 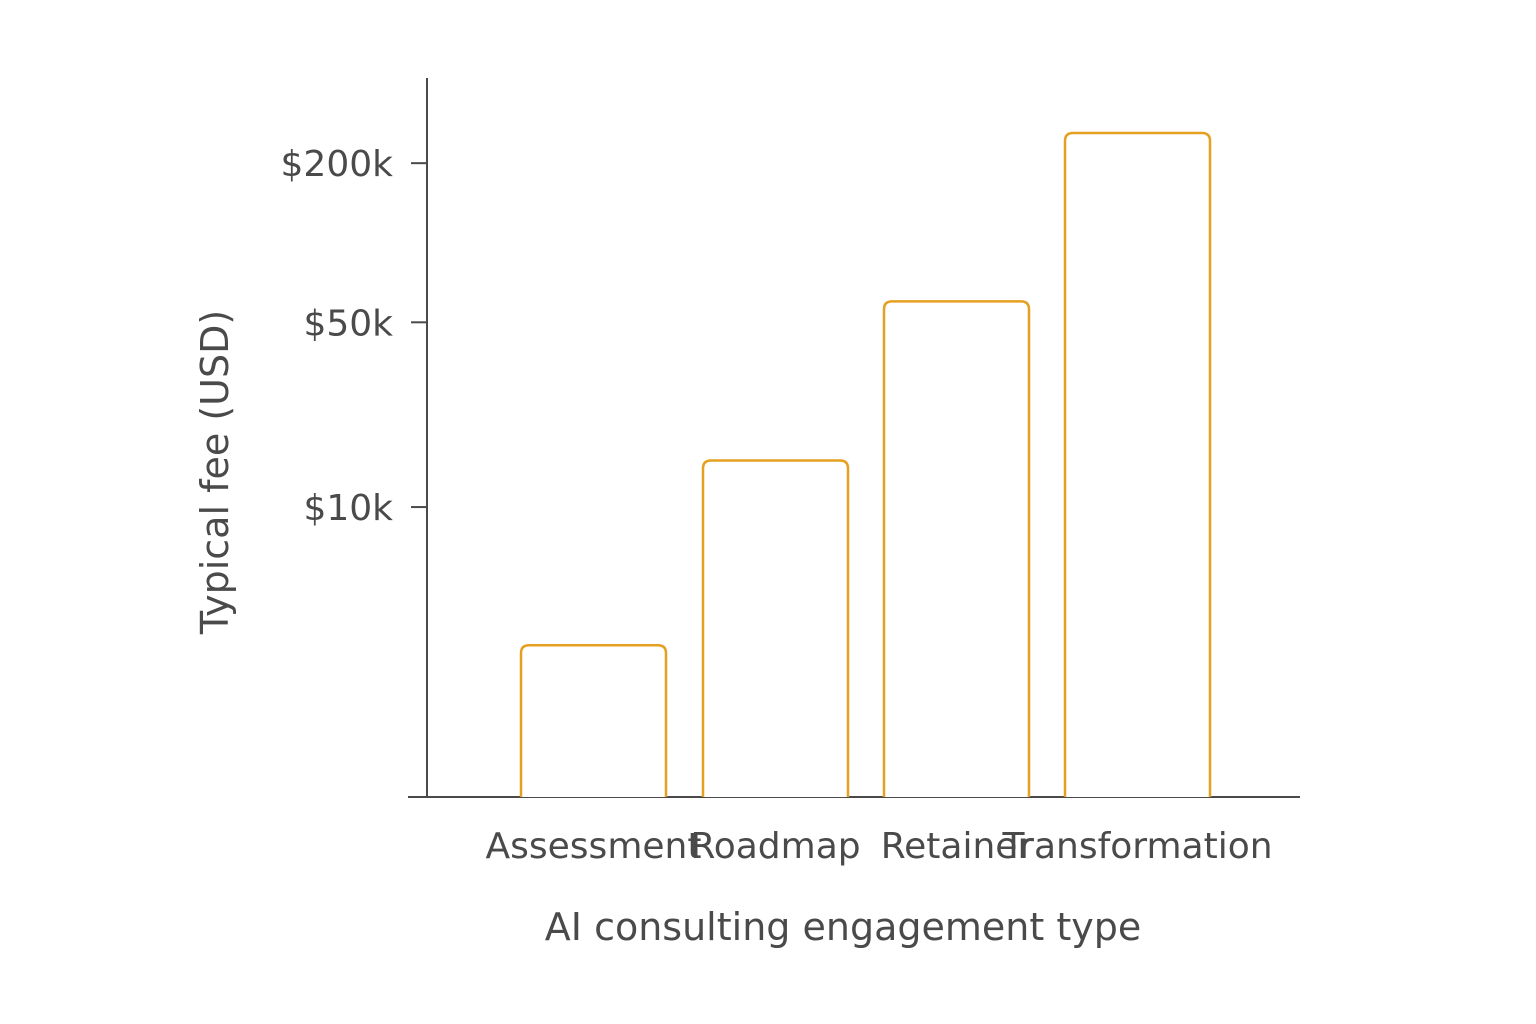 I want to click on bar-assessment, so click(x=593, y=720).